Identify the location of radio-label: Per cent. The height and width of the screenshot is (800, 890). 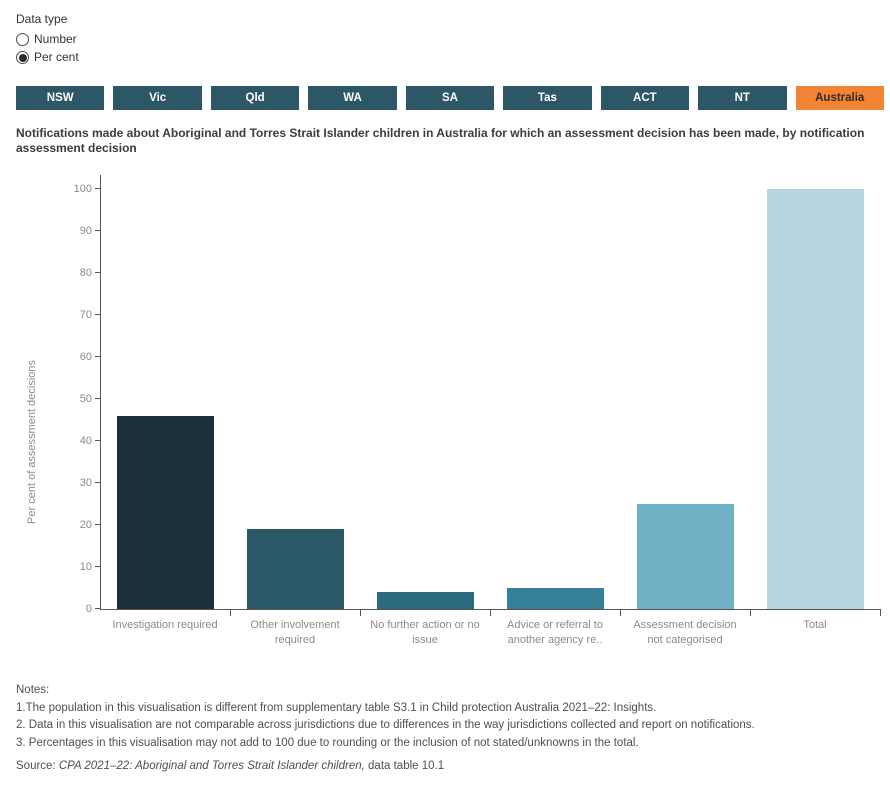
(56, 57).